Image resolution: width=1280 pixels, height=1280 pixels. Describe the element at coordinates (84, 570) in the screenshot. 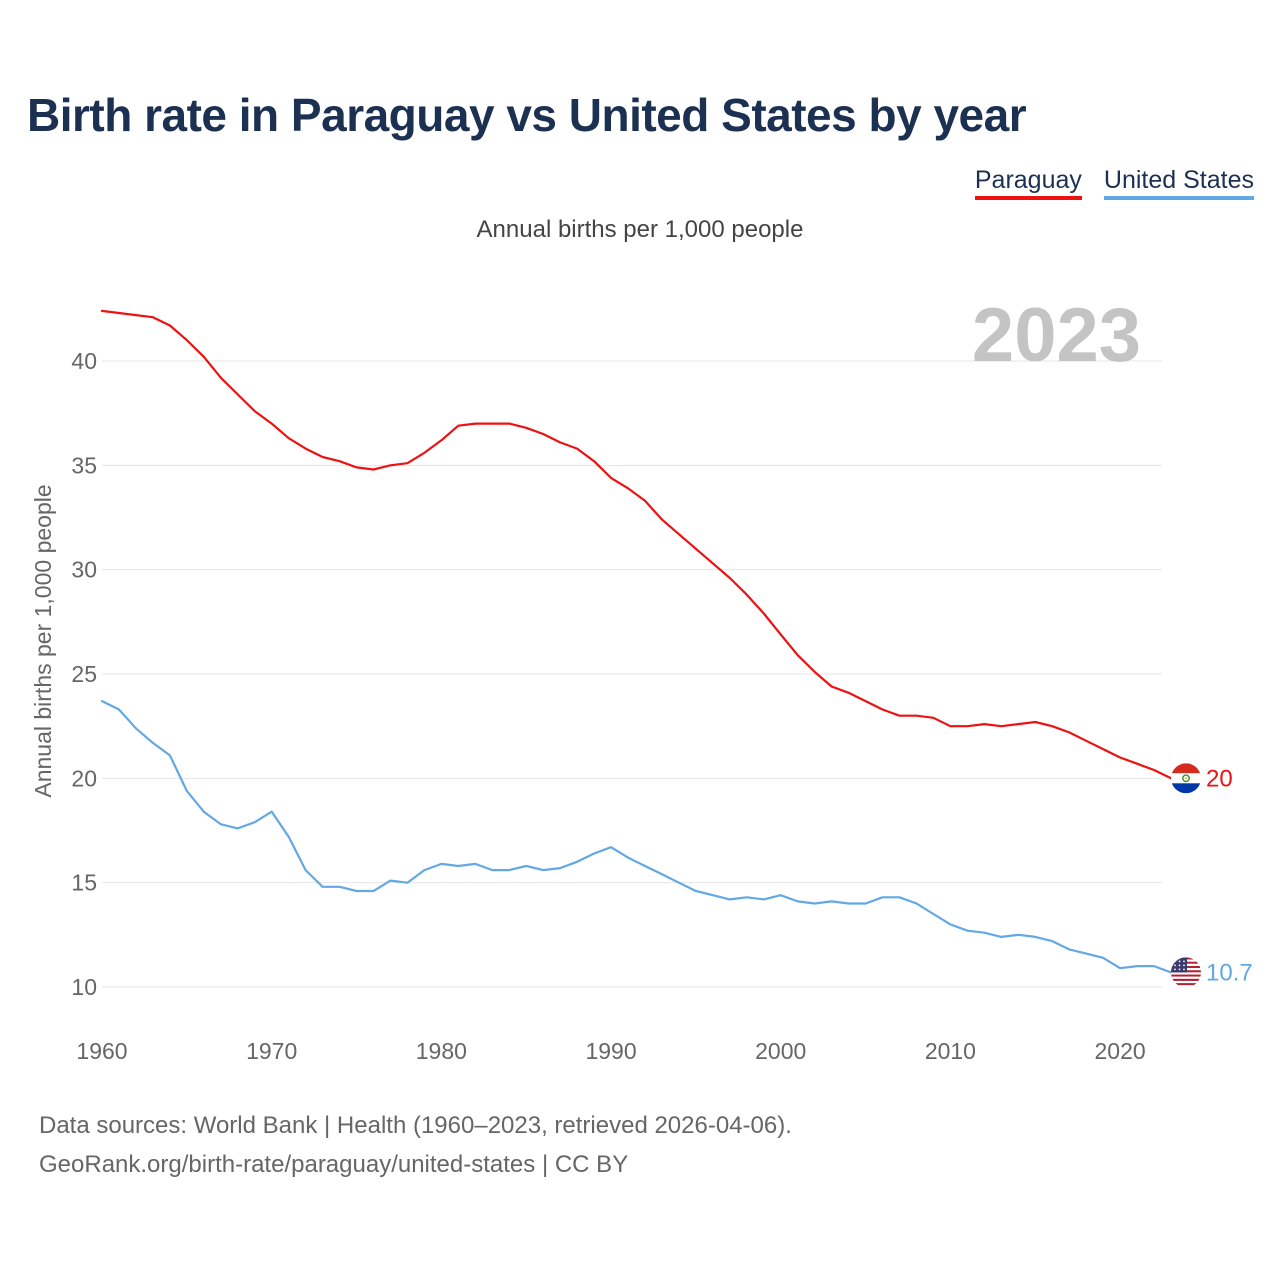

I see `y-tick-label: 30` at that location.